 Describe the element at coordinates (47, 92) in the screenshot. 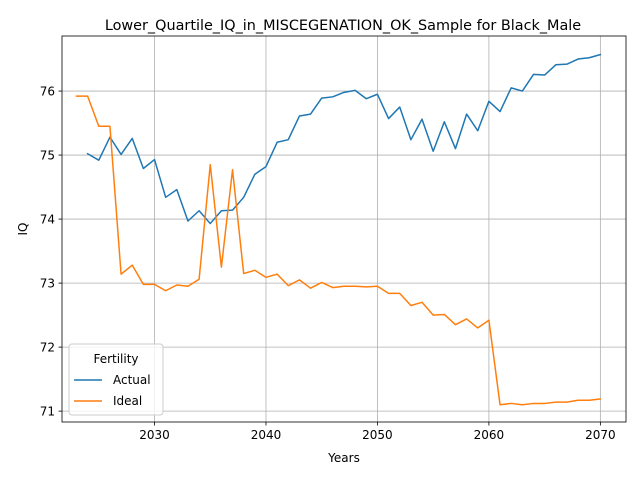

I see `y-tick-label: 76` at that location.